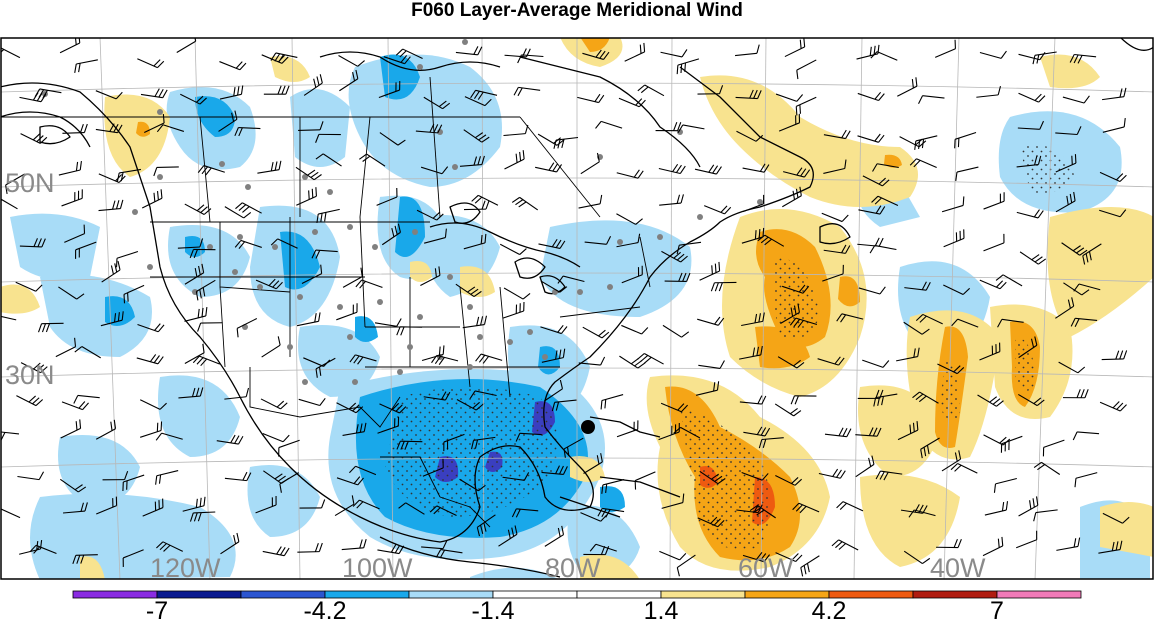  What do you see at coordinates (573, 566) in the screenshot?
I see `longitude-label-80w: 80W` at bounding box center [573, 566].